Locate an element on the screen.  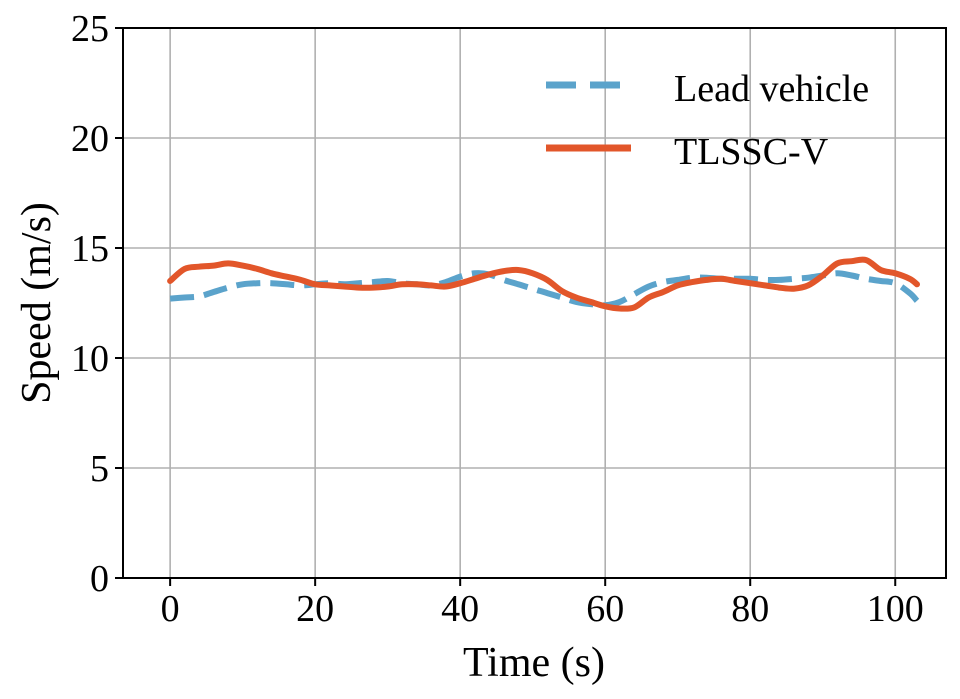
x-tick-label: 80 is located at coordinates (750, 609).